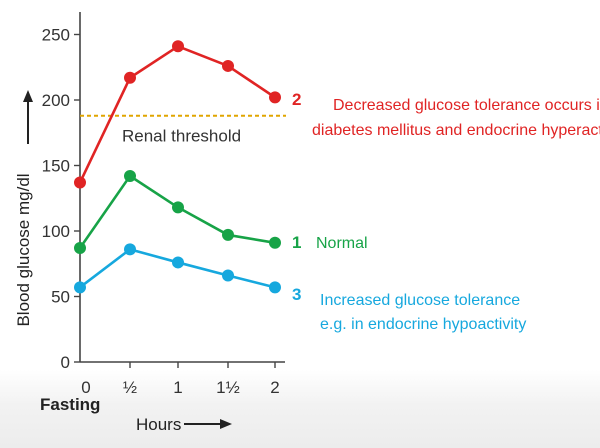 This screenshot has height=448, width=600. What do you see at coordinates (296, 294) in the screenshot?
I see `series-3-number: 3` at bounding box center [296, 294].